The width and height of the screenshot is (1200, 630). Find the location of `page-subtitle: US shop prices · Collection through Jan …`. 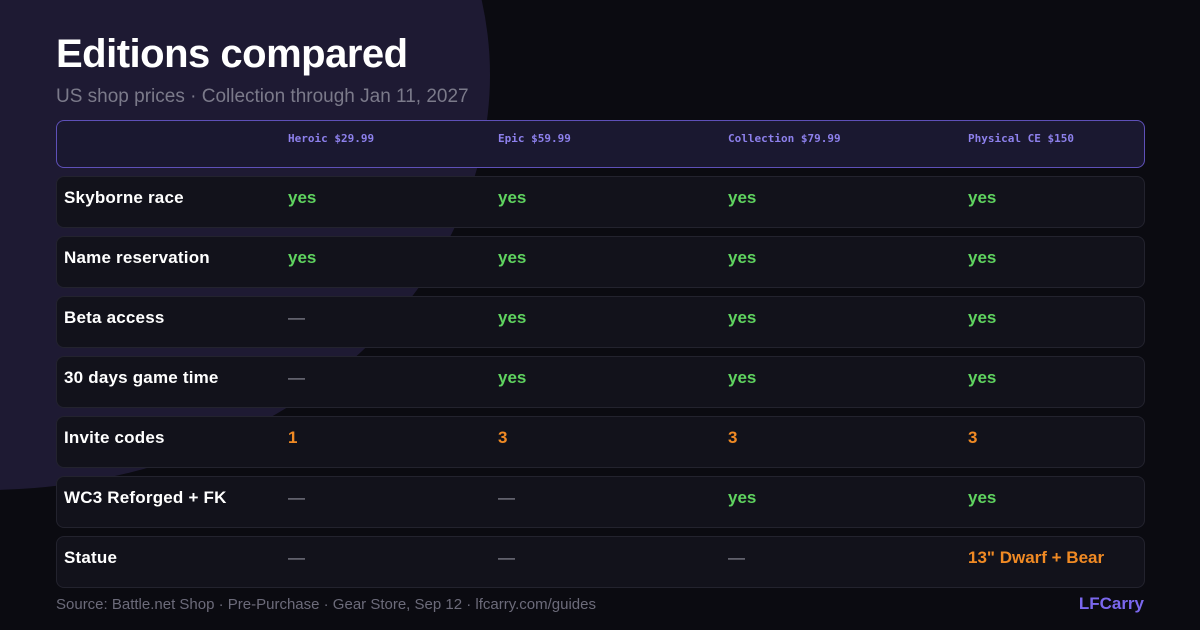

page-subtitle: US shop prices · Collection through Jan … is located at coordinates (262, 96).